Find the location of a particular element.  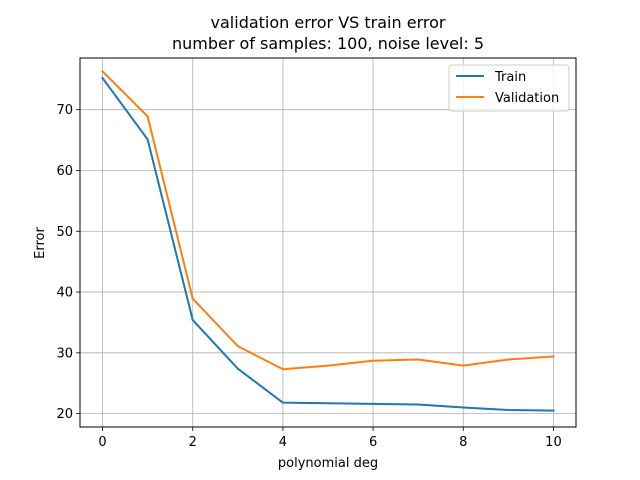

x-tick-label: 0 is located at coordinates (102, 442).